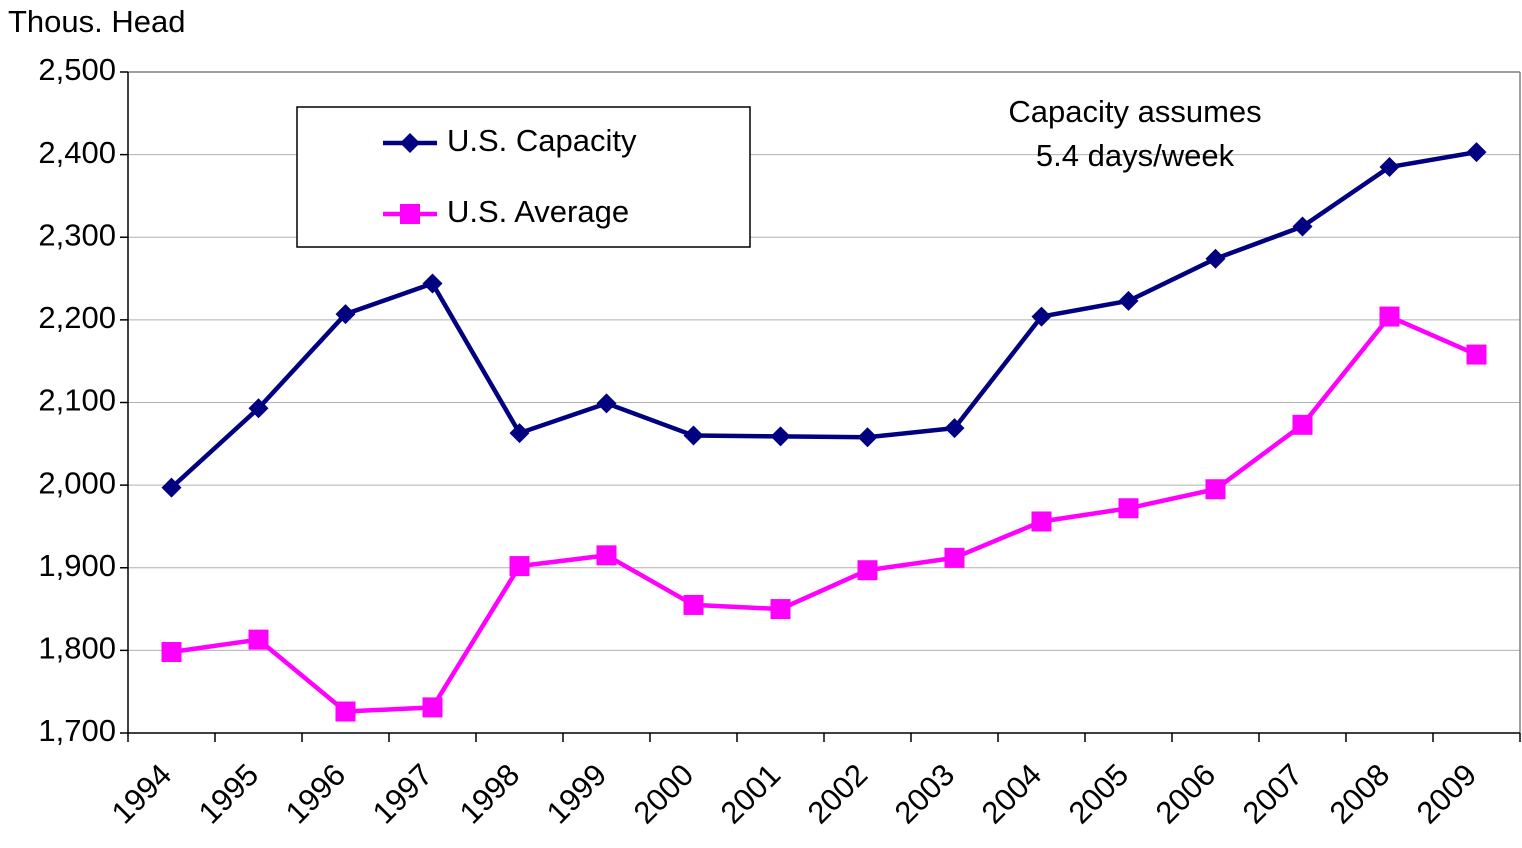  I want to click on x-tick-label: 1998, so click(490, 794).